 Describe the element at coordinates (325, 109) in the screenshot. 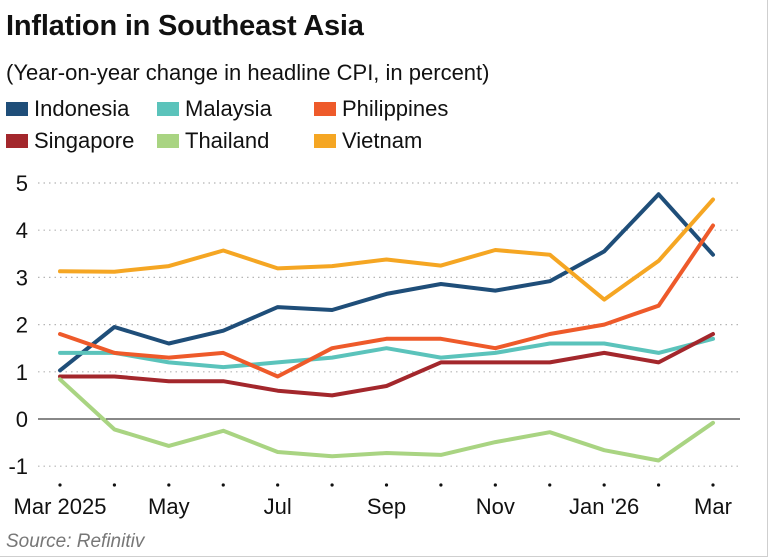

I see `legend-swatch-philippines` at that location.